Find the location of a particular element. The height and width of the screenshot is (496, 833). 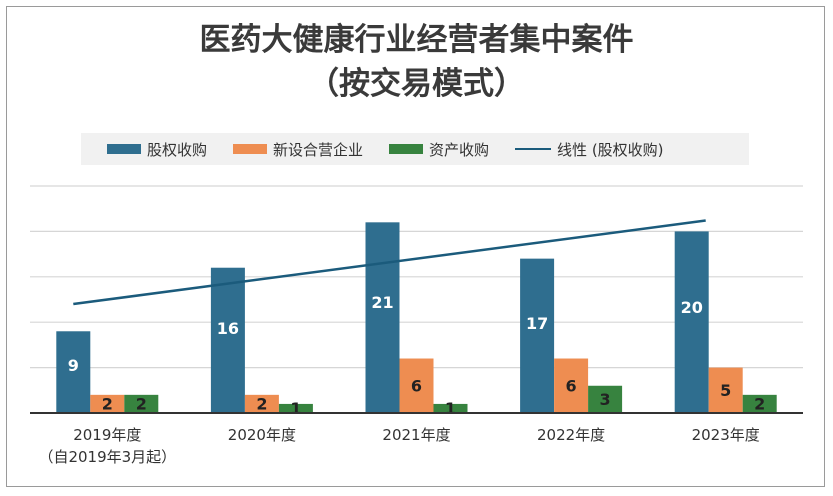

x-tick-label: 2020年度 is located at coordinates (262, 435).